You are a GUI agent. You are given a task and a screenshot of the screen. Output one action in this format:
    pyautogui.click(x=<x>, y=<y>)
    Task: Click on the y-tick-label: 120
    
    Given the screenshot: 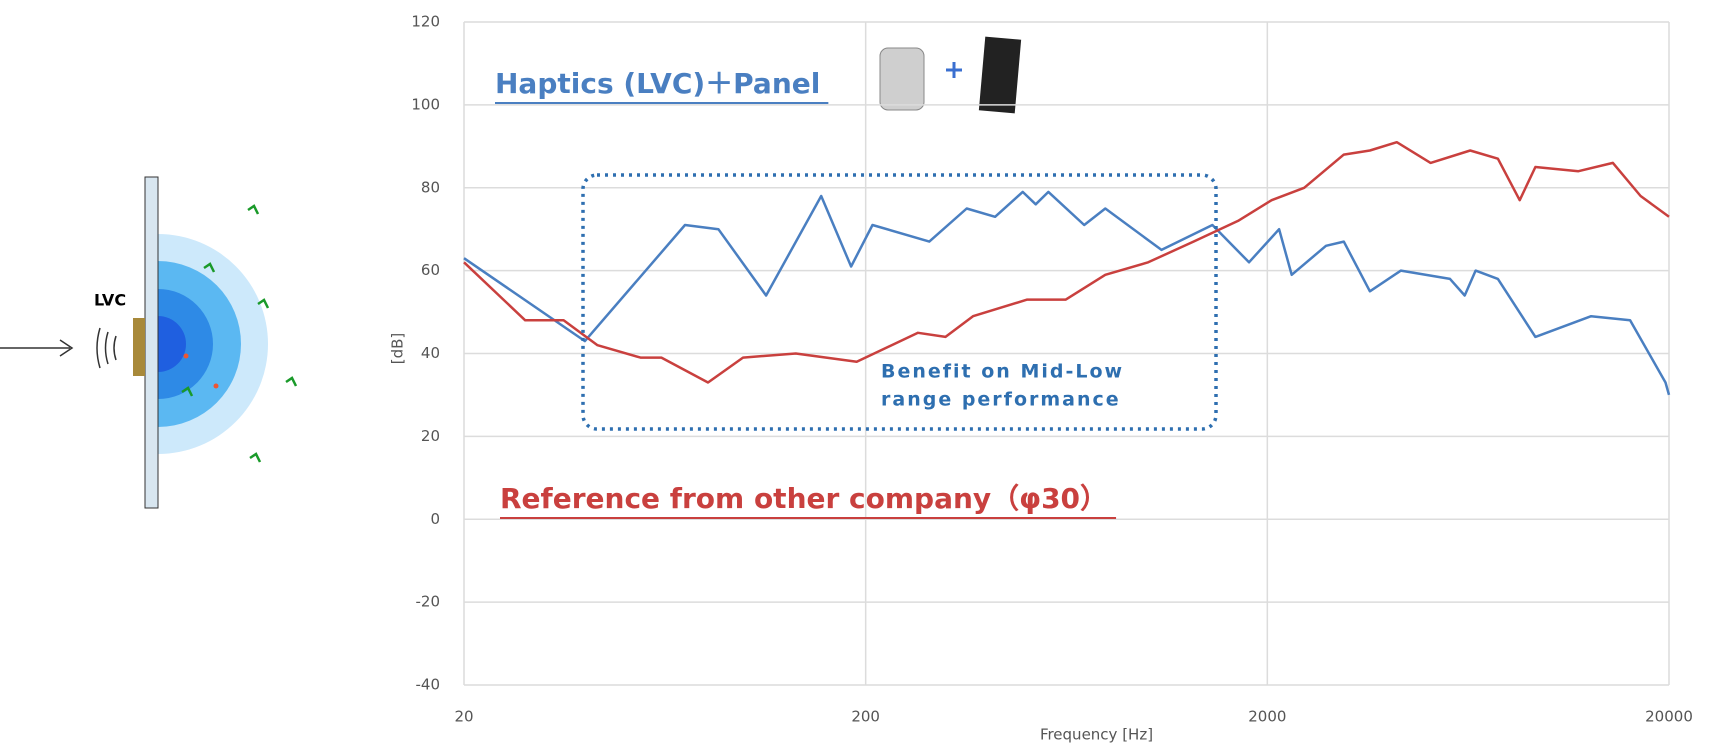 What is the action you would take?
    pyautogui.click(x=425, y=22)
    